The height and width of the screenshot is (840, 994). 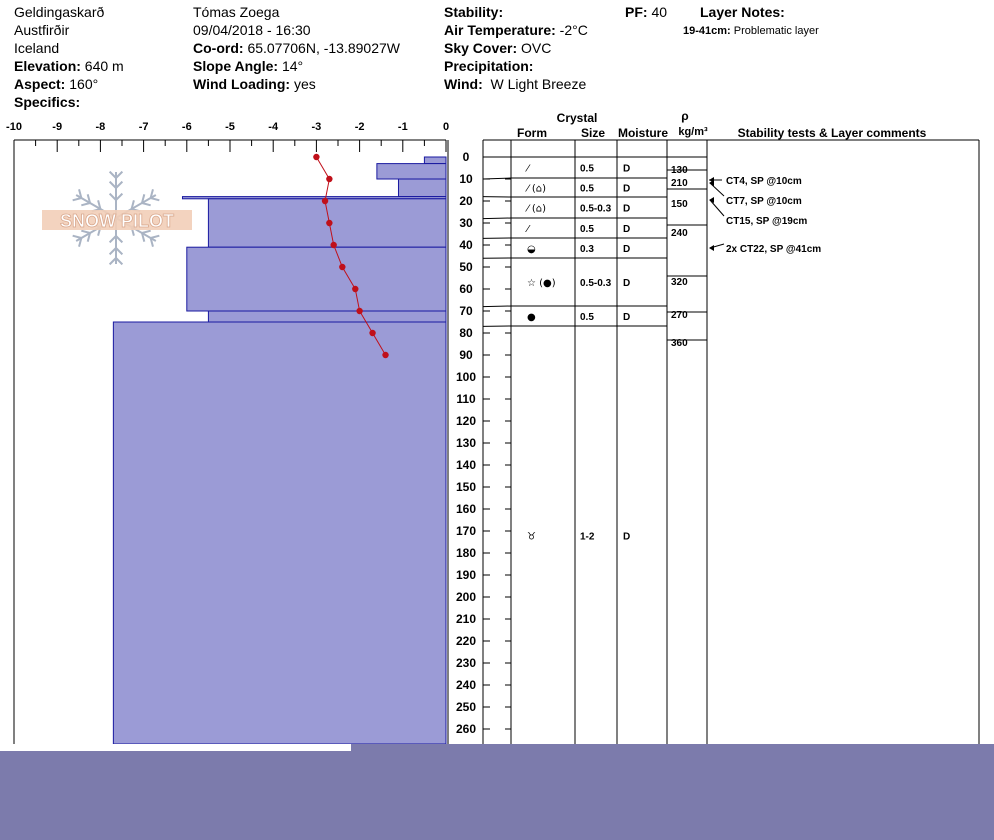 What do you see at coordinates (531, 249) in the screenshot?
I see `layer-form: ◒` at bounding box center [531, 249].